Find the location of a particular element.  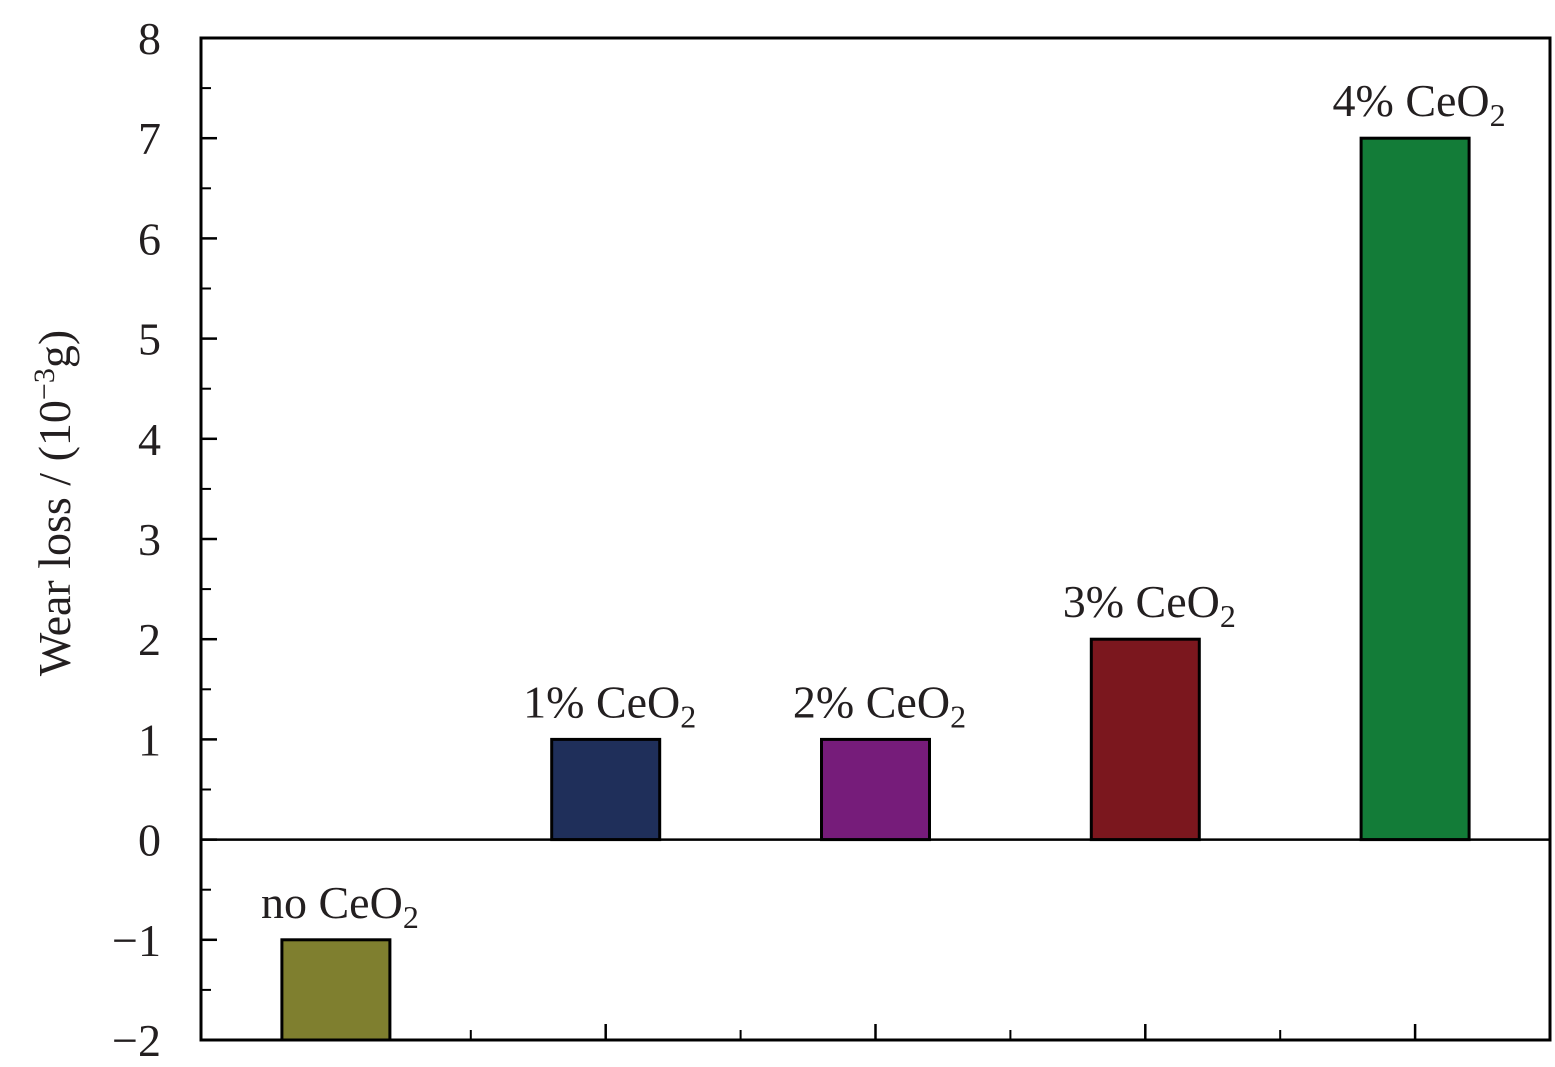

y-tick-label: 6 is located at coordinates (149, 238).